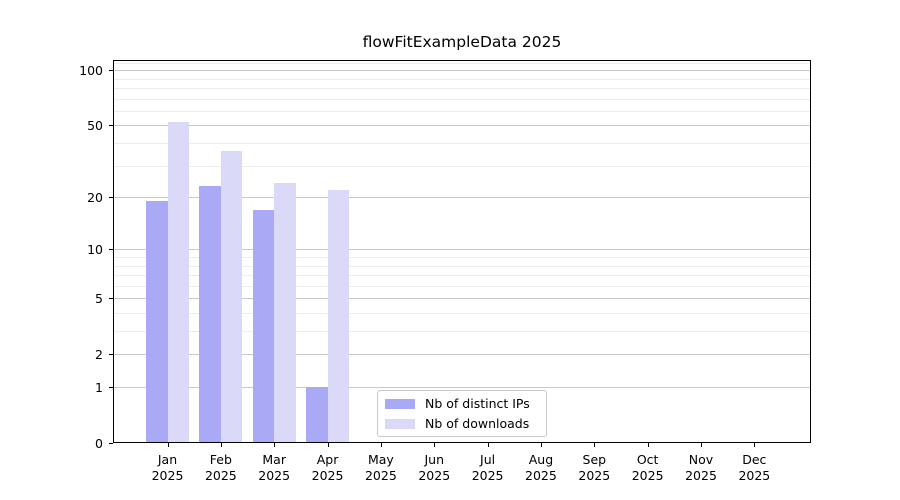 This screenshot has height=500, width=900. I want to click on legend: Nb of distinct IPs Nb of downloads, so click(462, 413).